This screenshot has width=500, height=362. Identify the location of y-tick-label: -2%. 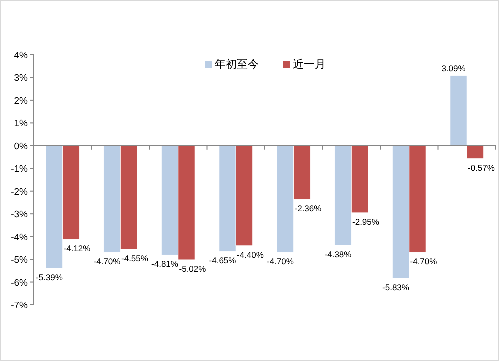
(20, 192).